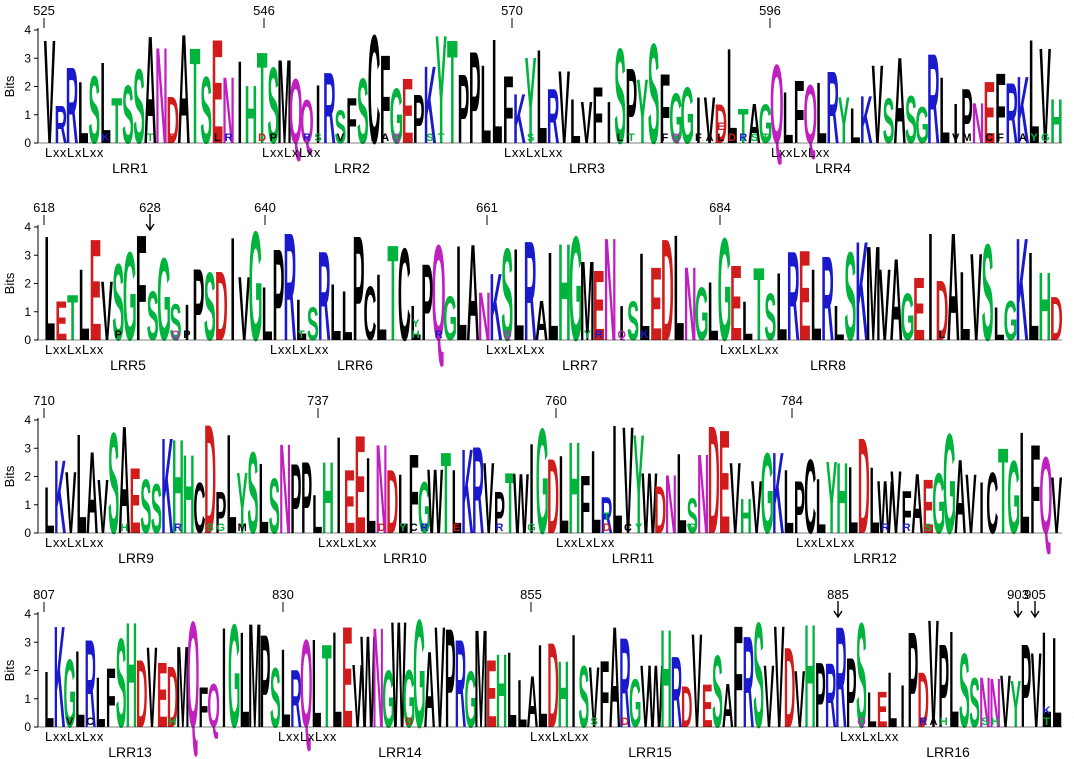  I want to click on y-axis-label: Bits, so click(9, 476).